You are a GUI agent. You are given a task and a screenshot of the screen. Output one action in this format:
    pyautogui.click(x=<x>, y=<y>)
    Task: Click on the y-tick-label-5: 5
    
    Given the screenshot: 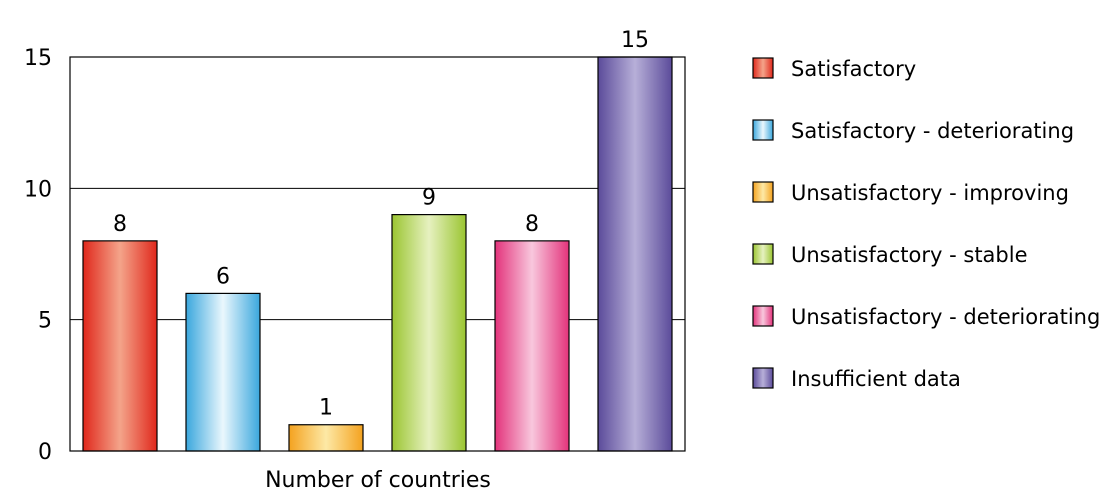 What is the action you would take?
    pyautogui.click(x=45, y=321)
    